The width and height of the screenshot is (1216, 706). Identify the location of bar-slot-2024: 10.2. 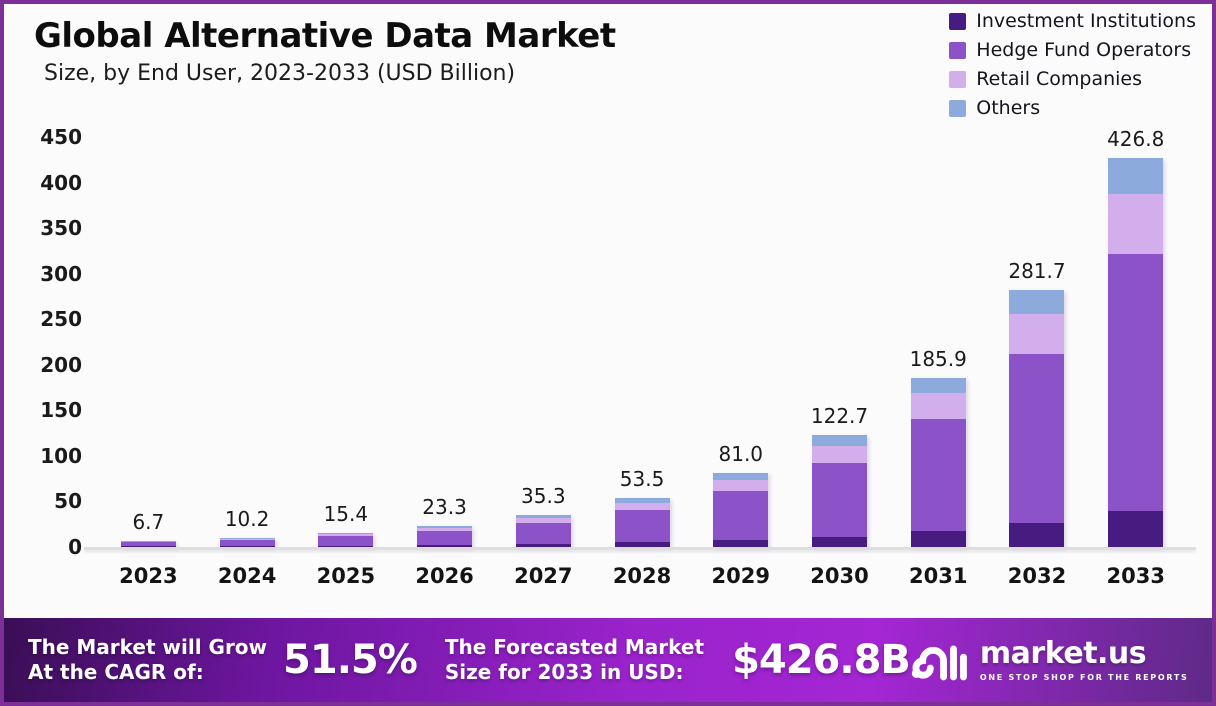
(247, 342).